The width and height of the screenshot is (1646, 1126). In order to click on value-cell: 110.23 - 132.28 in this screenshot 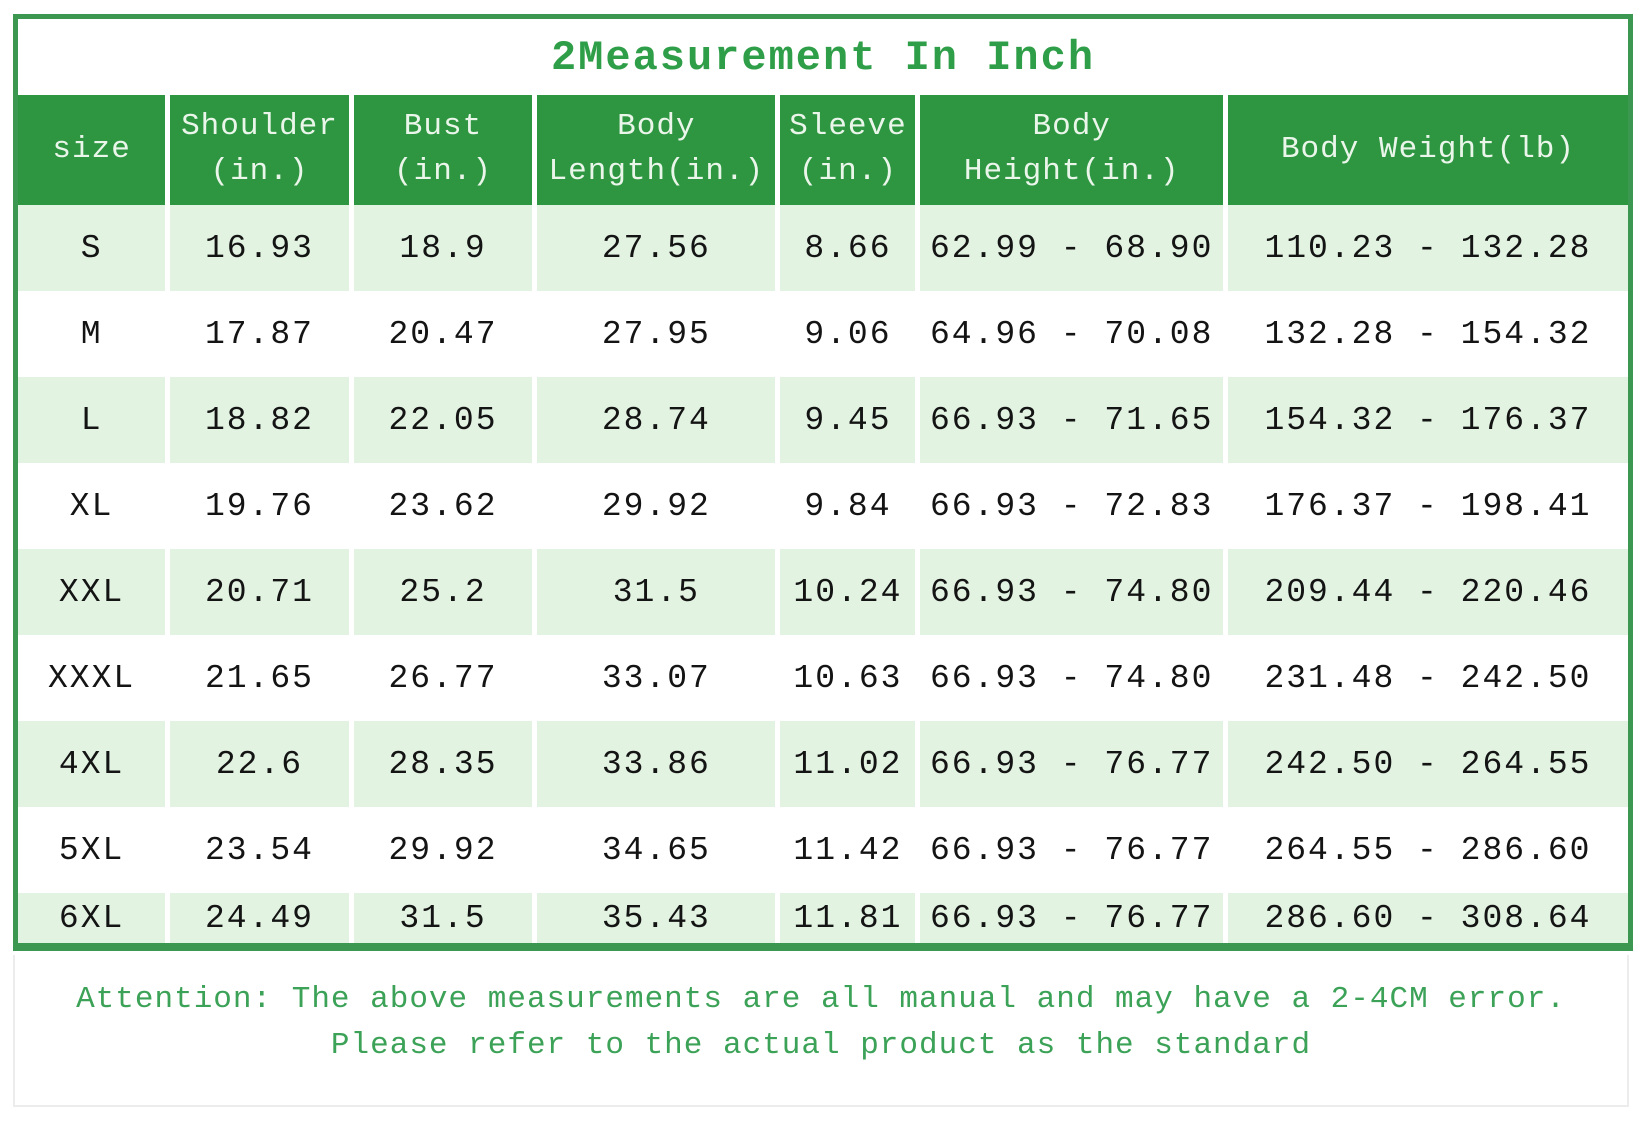, I will do `click(1426, 248)`.